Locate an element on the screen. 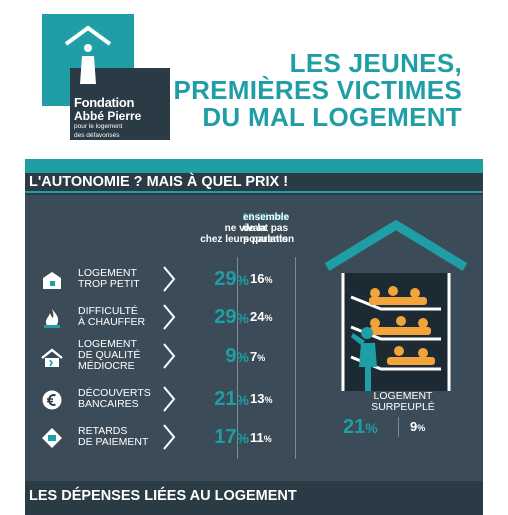  bill-icon is located at coordinates (52, 438).